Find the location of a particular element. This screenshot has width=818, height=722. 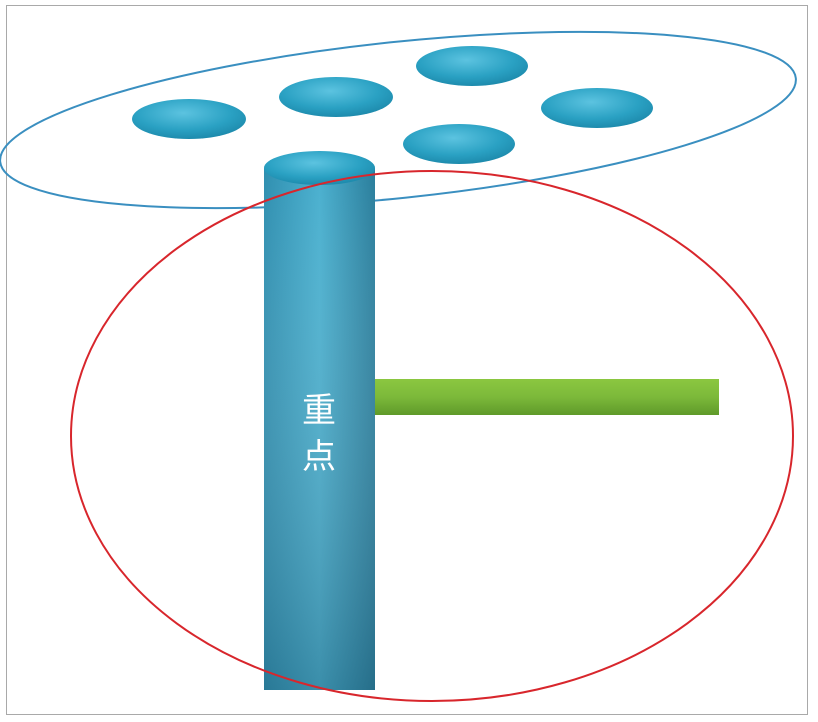

pillar-shade is located at coordinates (319, 429).